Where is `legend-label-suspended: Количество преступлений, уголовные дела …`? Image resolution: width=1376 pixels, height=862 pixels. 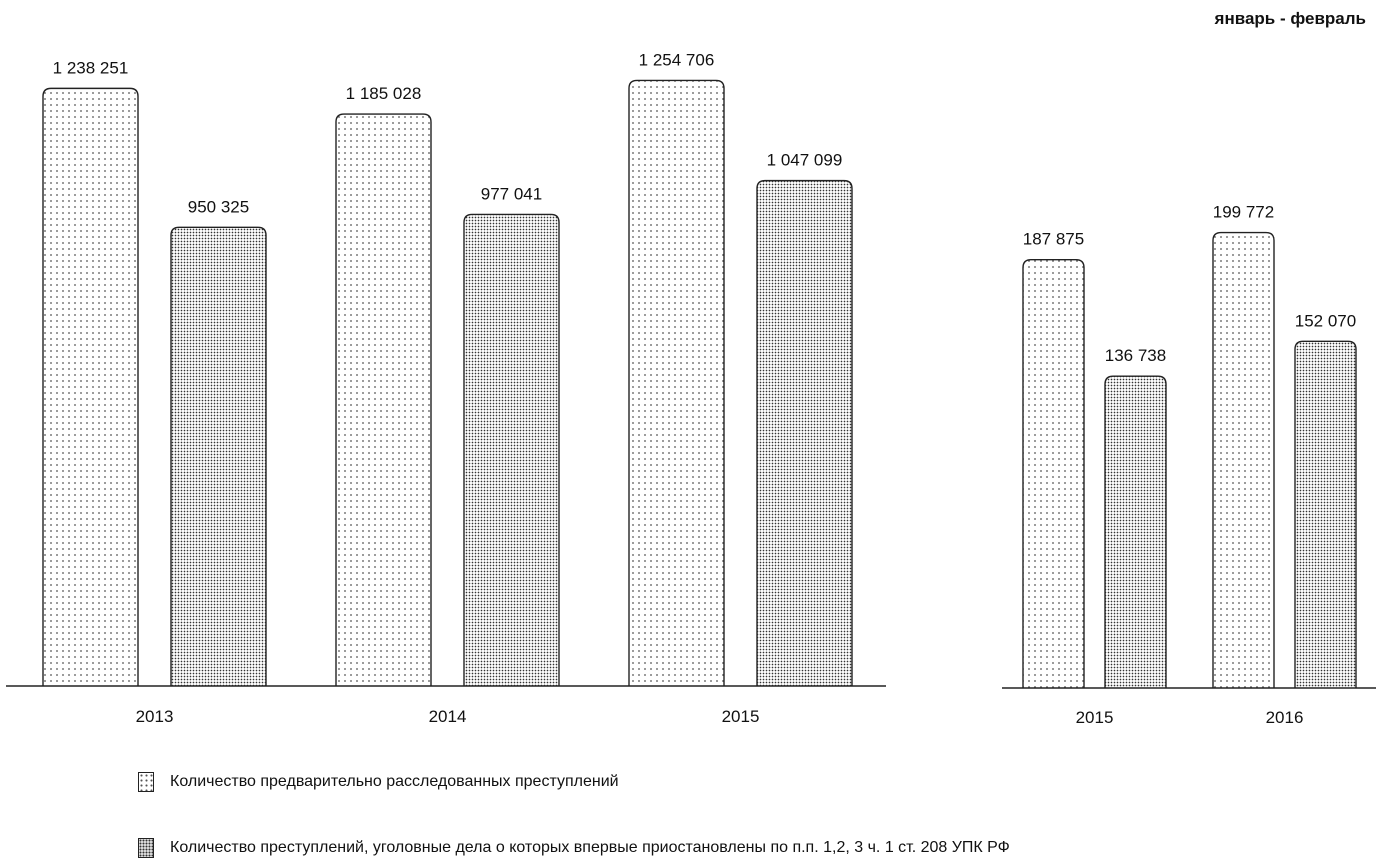
legend-label-suspended: Количество преступлений, уголовные дела … is located at coordinates (590, 847).